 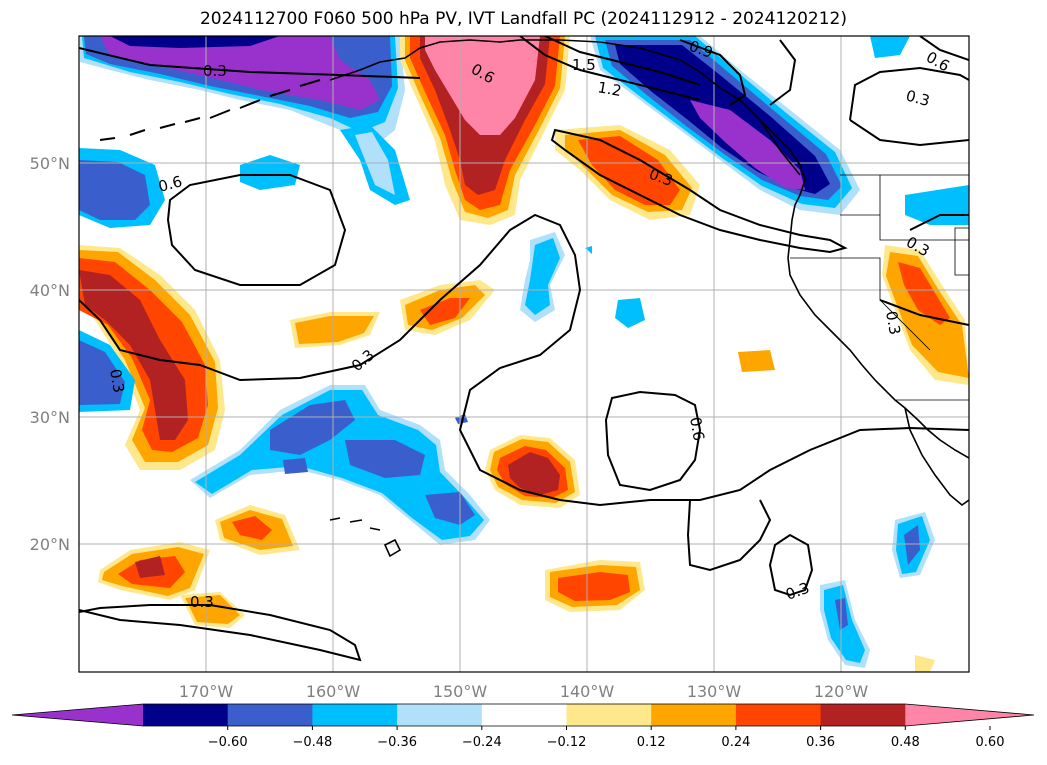 I want to click on us-west-coastline, so click(x=878, y=358).